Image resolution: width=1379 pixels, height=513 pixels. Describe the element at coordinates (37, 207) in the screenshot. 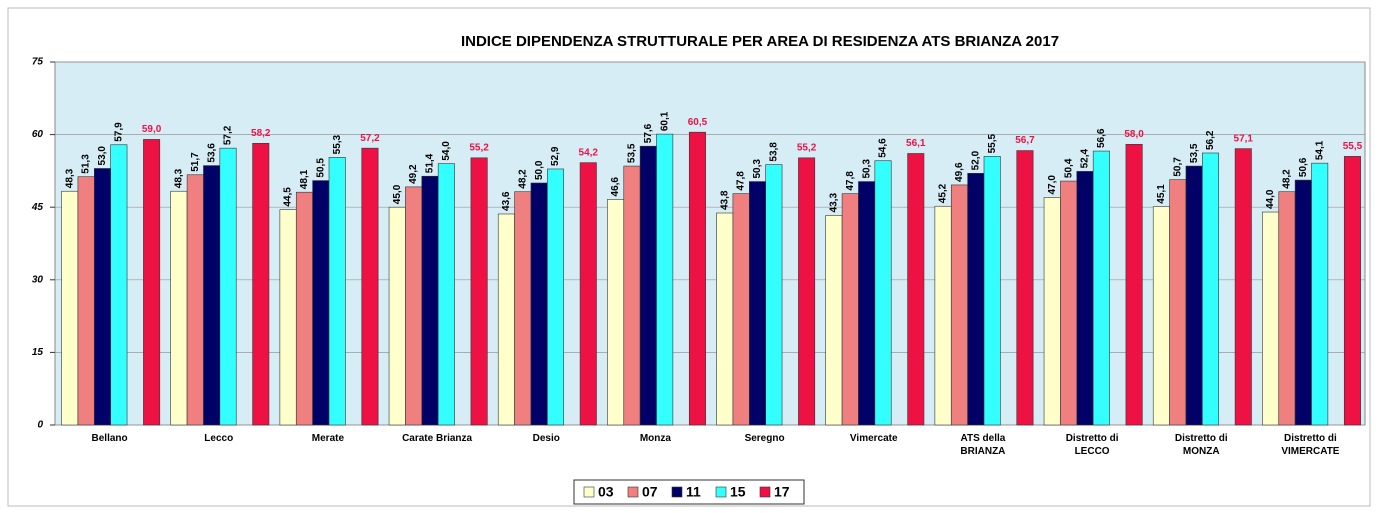

I see `y-tick-label: 45` at that location.